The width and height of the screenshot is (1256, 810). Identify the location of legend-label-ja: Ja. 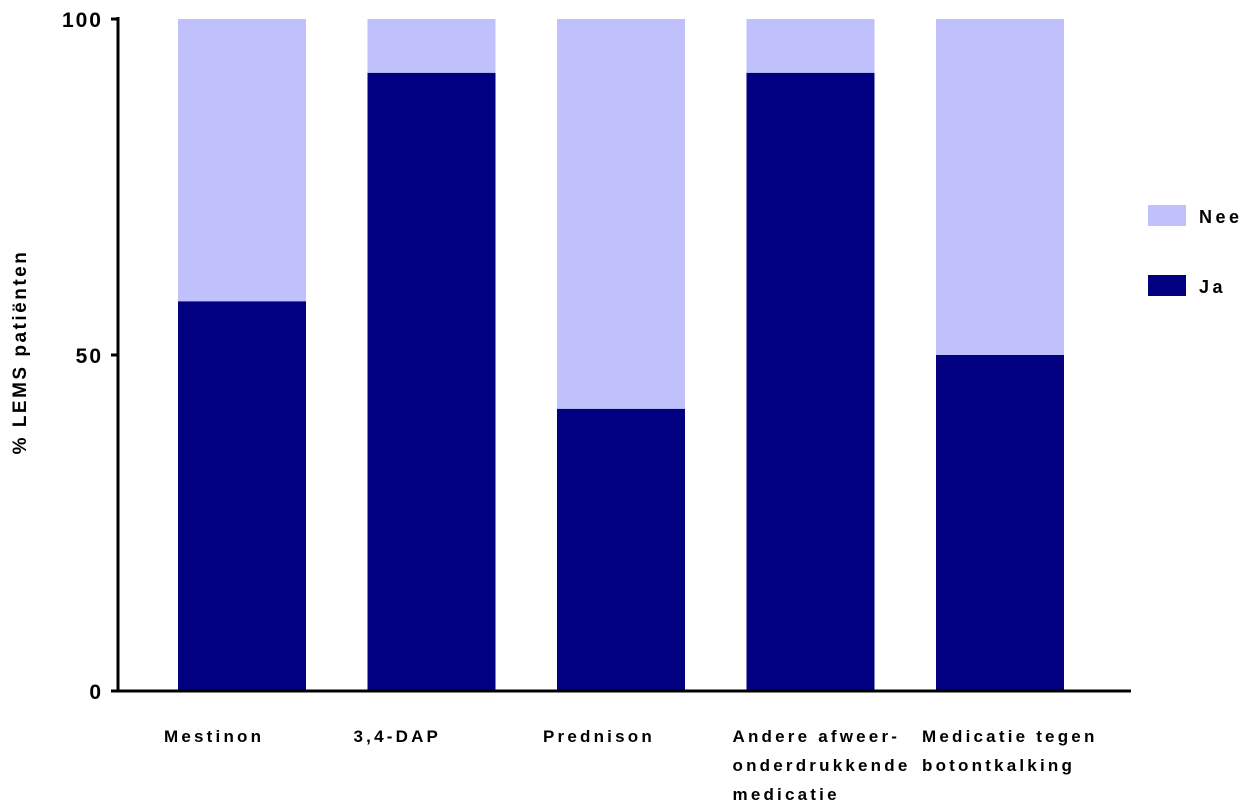
(1212, 287).